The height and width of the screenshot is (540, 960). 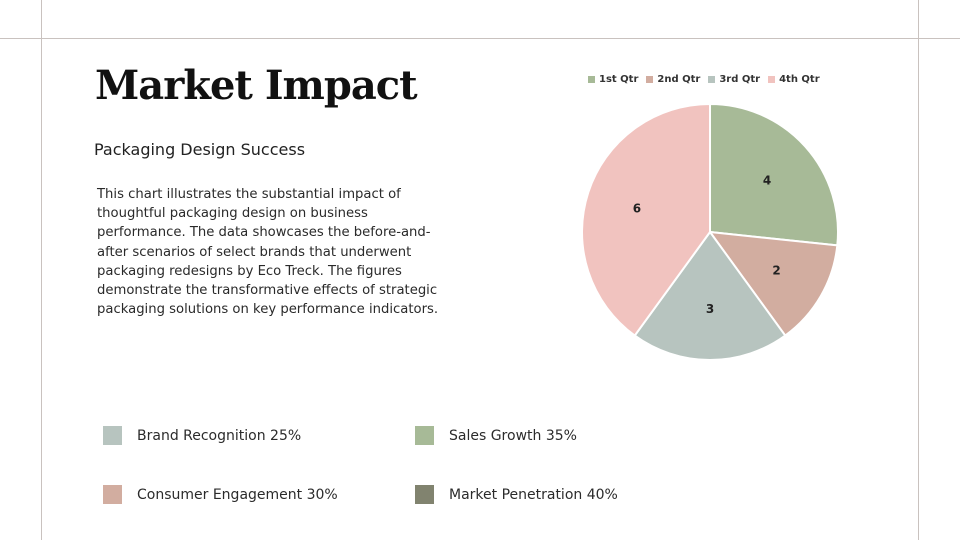 What do you see at coordinates (799, 79) in the screenshot?
I see `legend-label: 4th Qtr` at bounding box center [799, 79].